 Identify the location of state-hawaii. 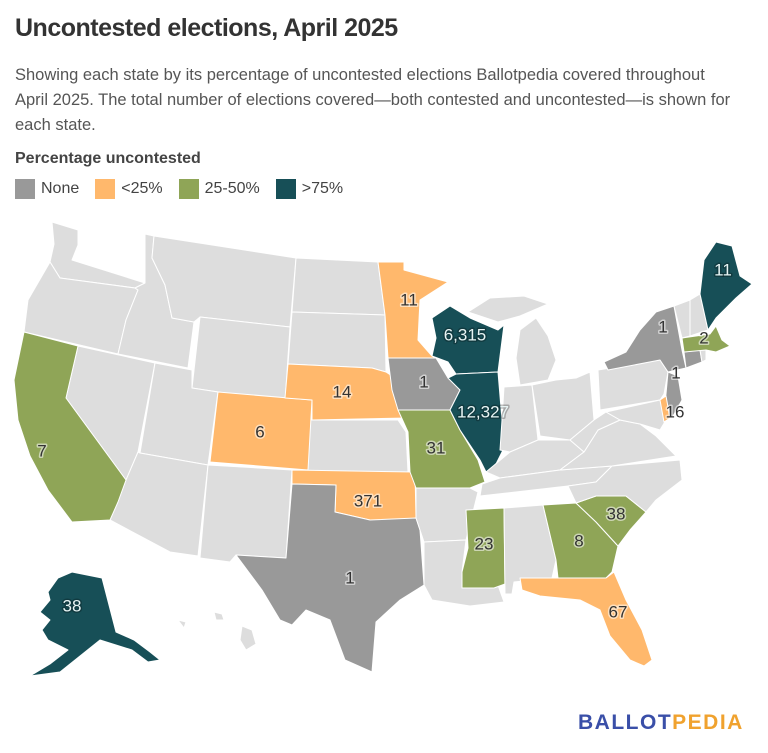
(217, 631).